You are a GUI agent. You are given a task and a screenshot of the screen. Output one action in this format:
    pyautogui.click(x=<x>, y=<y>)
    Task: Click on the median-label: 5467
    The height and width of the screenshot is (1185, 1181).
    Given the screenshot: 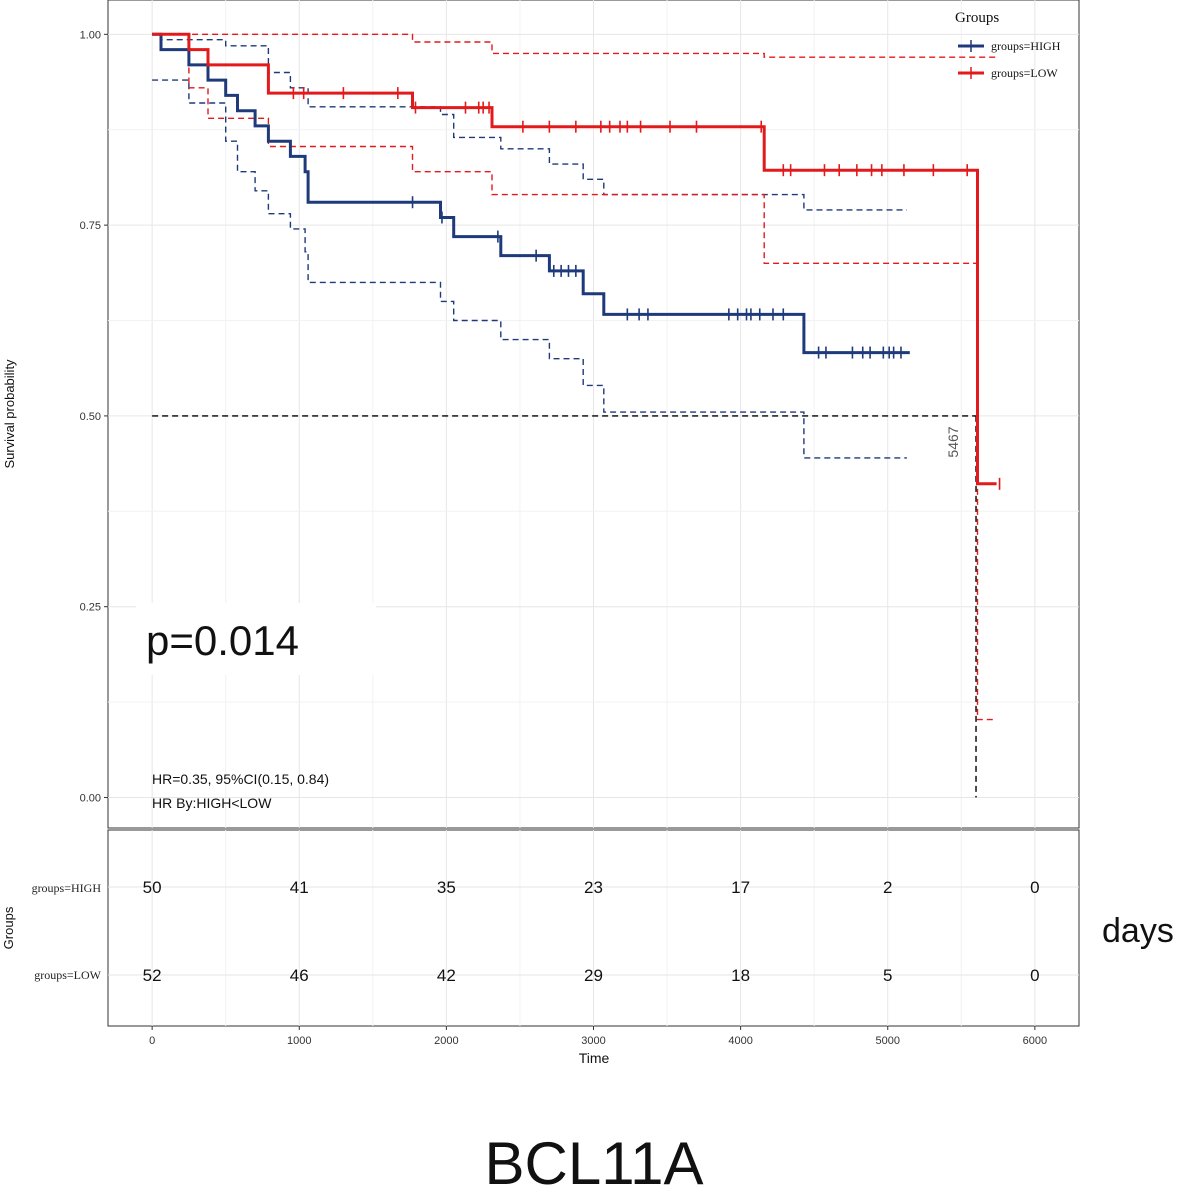 What is the action you would take?
    pyautogui.click(x=953, y=441)
    